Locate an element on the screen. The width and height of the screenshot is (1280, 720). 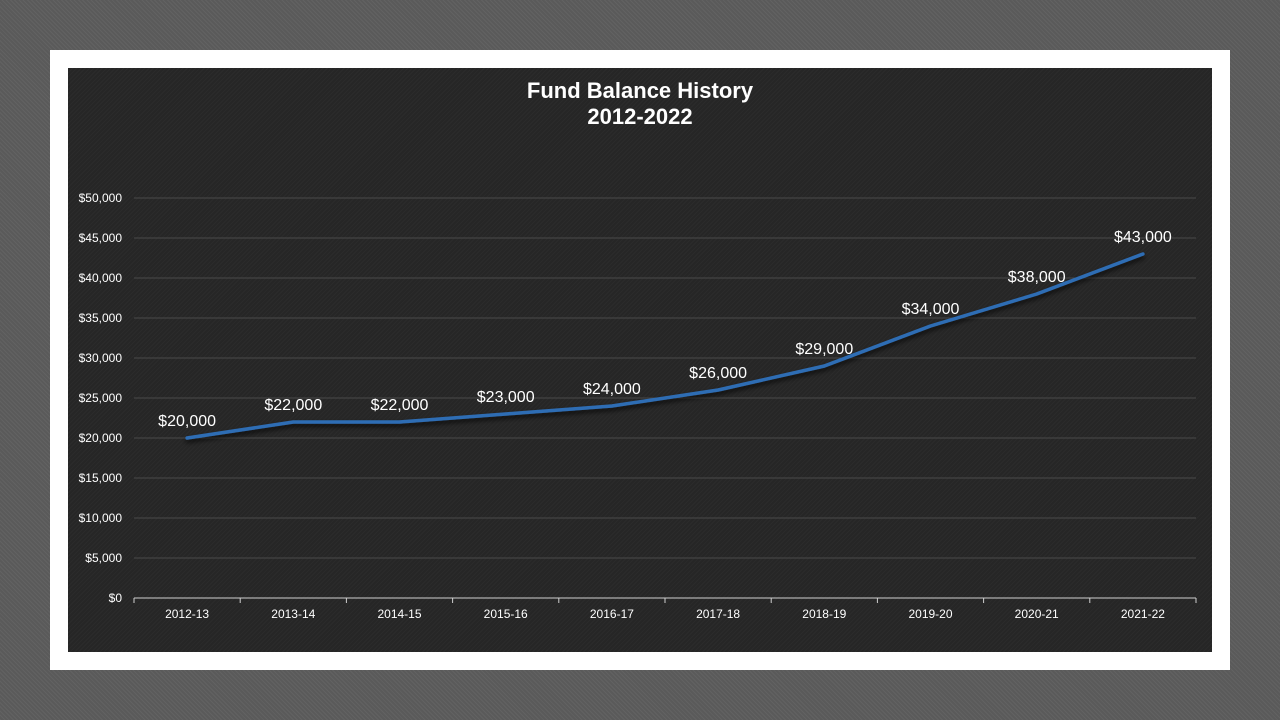
y-tick-label: $0 is located at coordinates (116, 598).